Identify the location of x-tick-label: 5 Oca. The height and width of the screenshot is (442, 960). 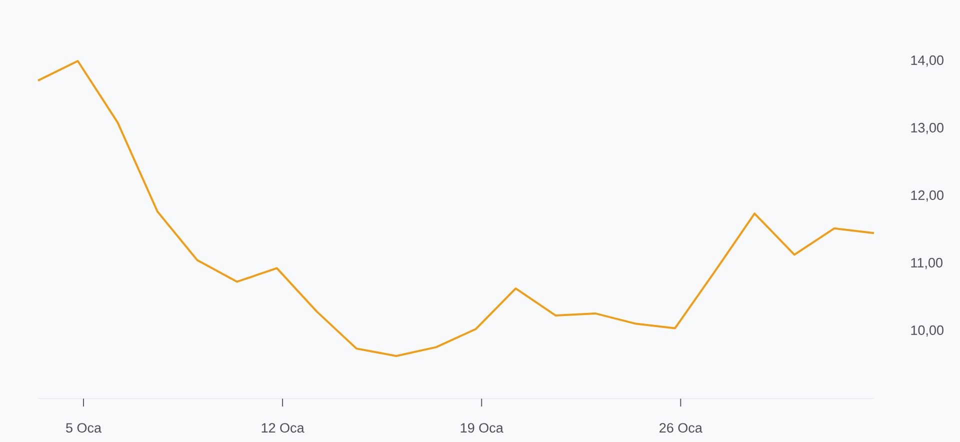
(84, 428).